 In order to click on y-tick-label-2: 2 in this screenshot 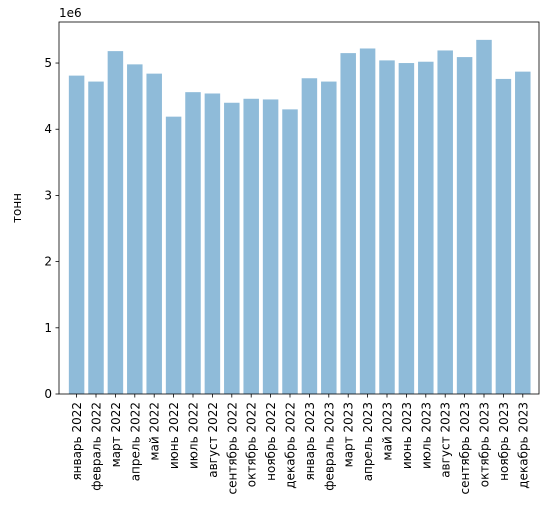, I will do `click(48, 262)`.